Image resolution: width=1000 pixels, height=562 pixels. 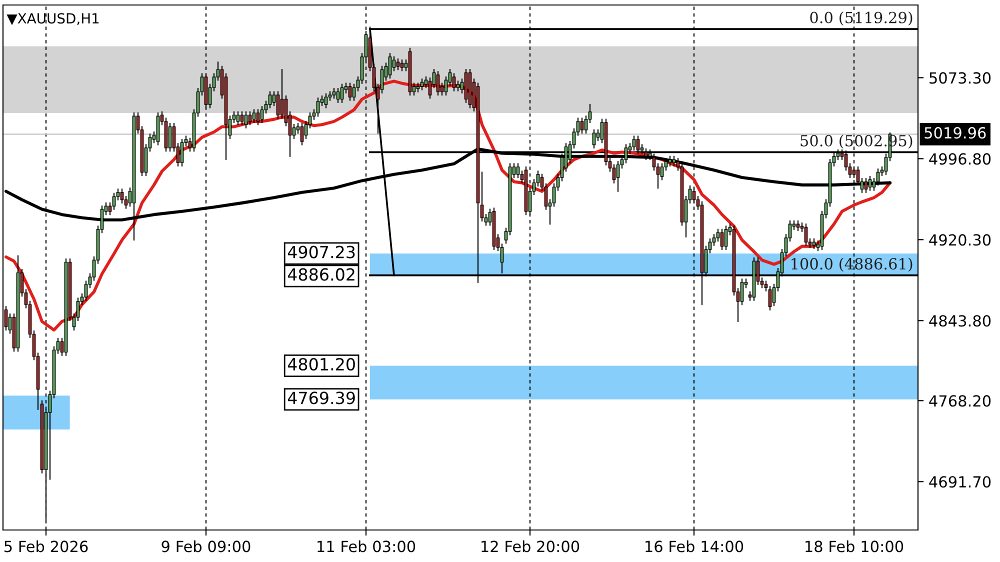 What do you see at coordinates (321, 252) in the screenshot?
I see `annotation: 4907.23` at bounding box center [321, 252].